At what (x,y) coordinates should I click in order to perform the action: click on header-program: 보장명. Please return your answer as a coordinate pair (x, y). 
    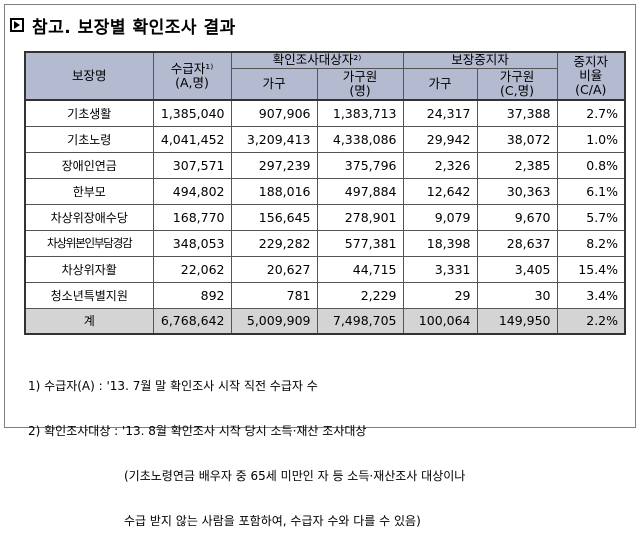
    Looking at the image, I should click on (89, 76).